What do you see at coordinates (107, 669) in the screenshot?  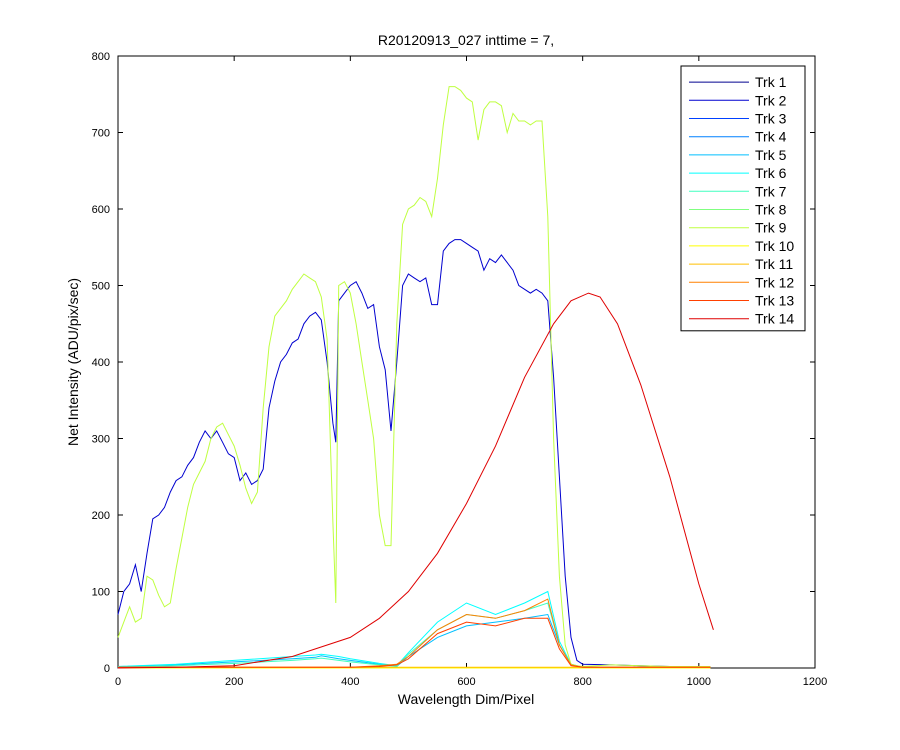 I see `y-tick-label: 0` at bounding box center [107, 669].